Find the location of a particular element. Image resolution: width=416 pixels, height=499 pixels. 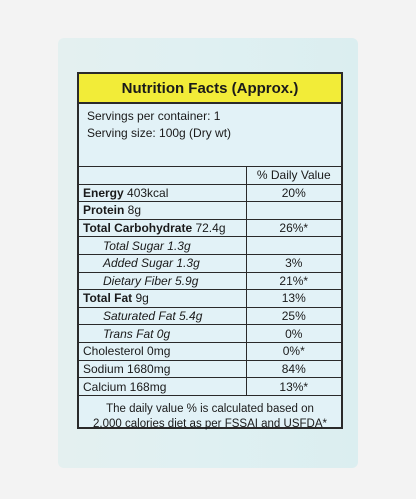

nutrient-label: Dietary Fiber 5.9g is located at coordinates (162, 280).